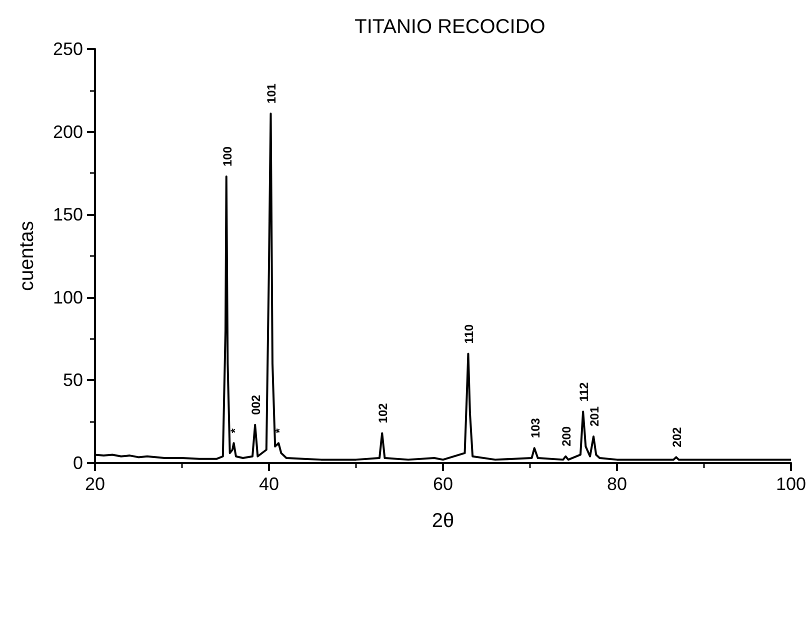 The width and height of the screenshot is (812, 622). What do you see at coordinates (227, 156) in the screenshot?
I see `annotation: 100` at bounding box center [227, 156].